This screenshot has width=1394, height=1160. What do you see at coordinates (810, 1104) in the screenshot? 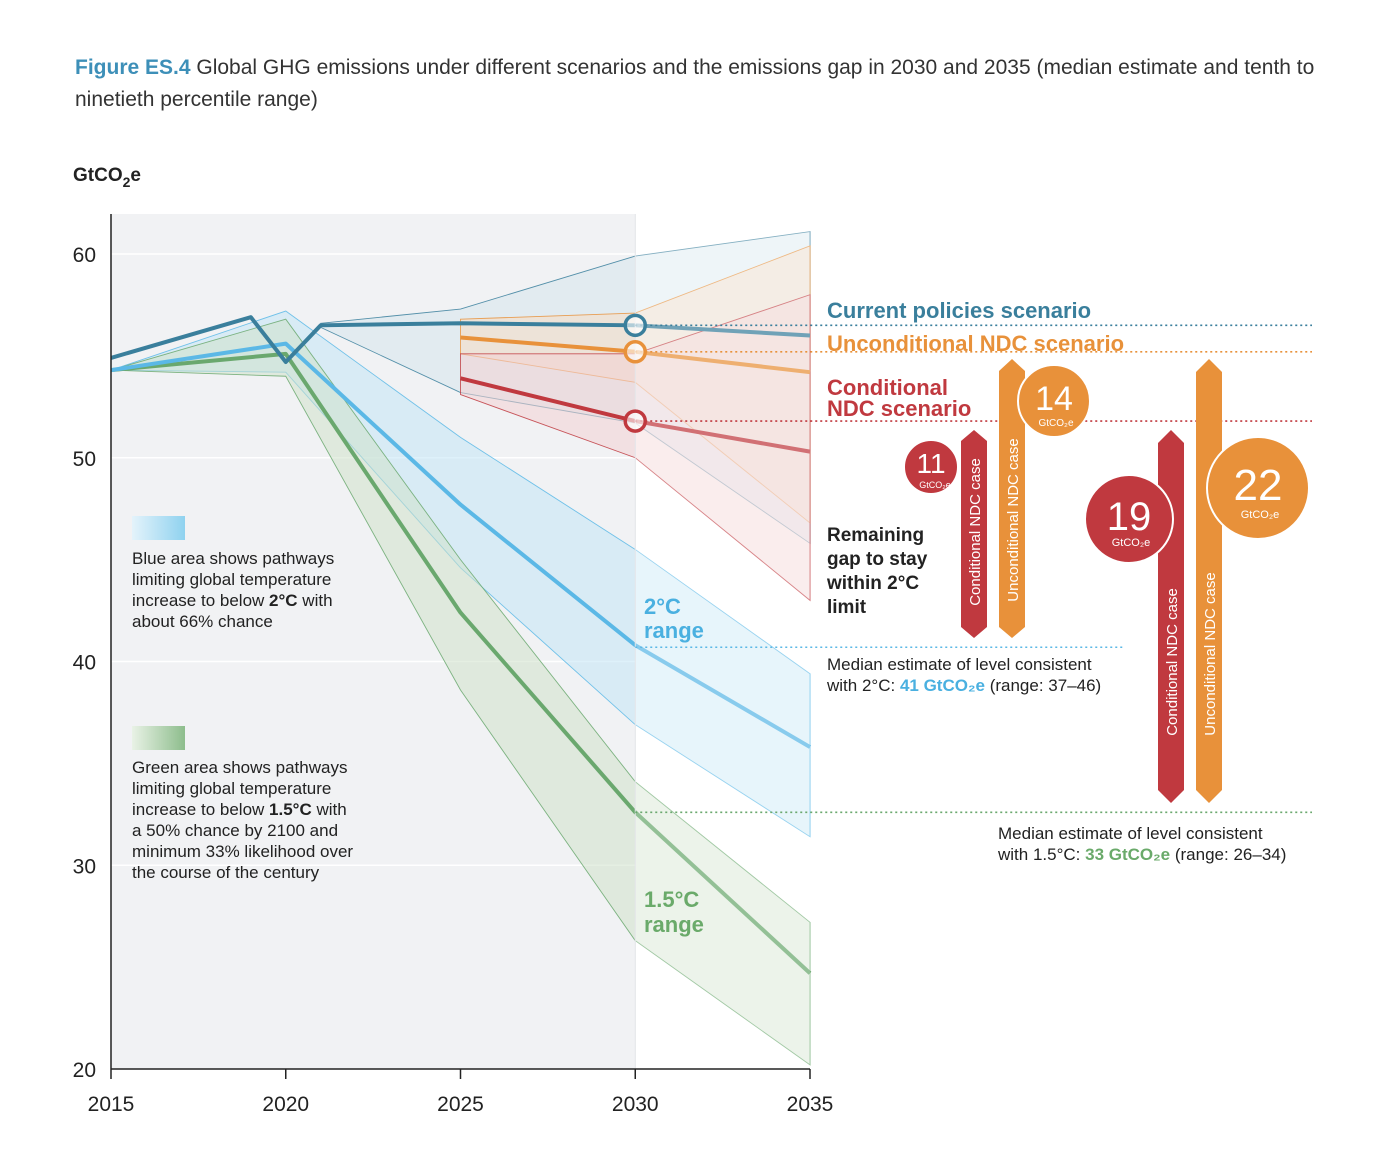
I see `x-tick-label-2035: 2035` at bounding box center [810, 1104].